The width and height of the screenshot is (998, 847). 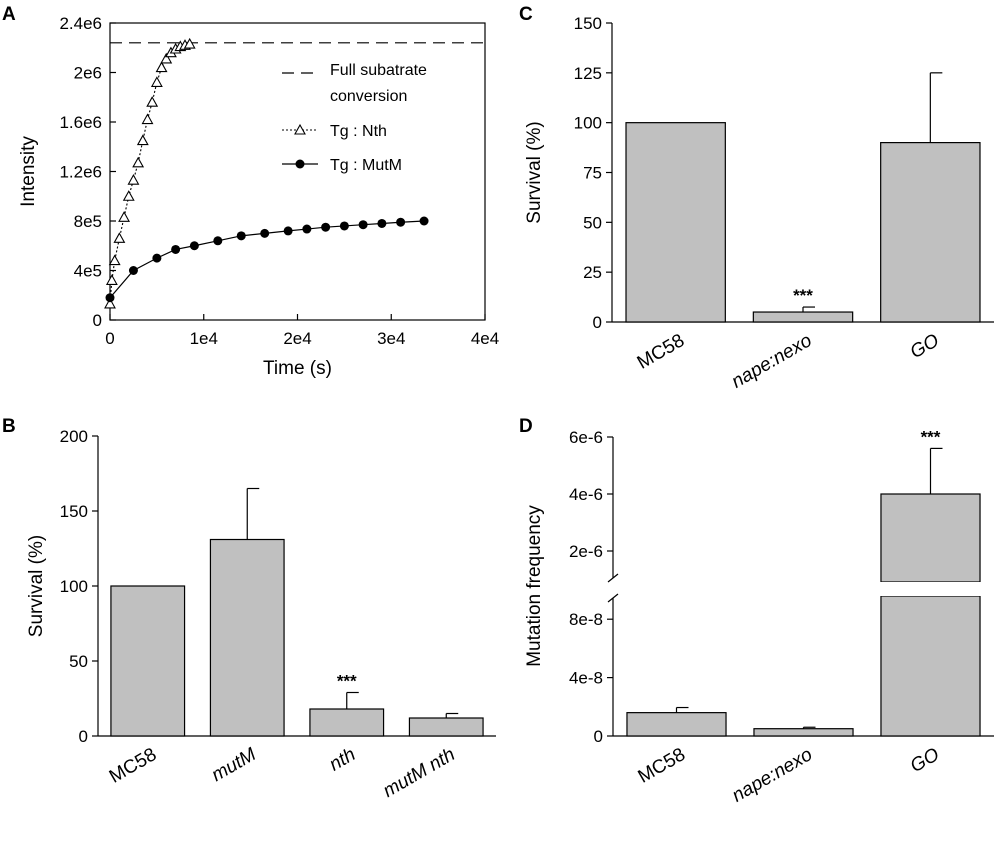 What do you see at coordinates (592, 272) in the screenshot?
I see `y-tick-label: 25` at bounding box center [592, 272].